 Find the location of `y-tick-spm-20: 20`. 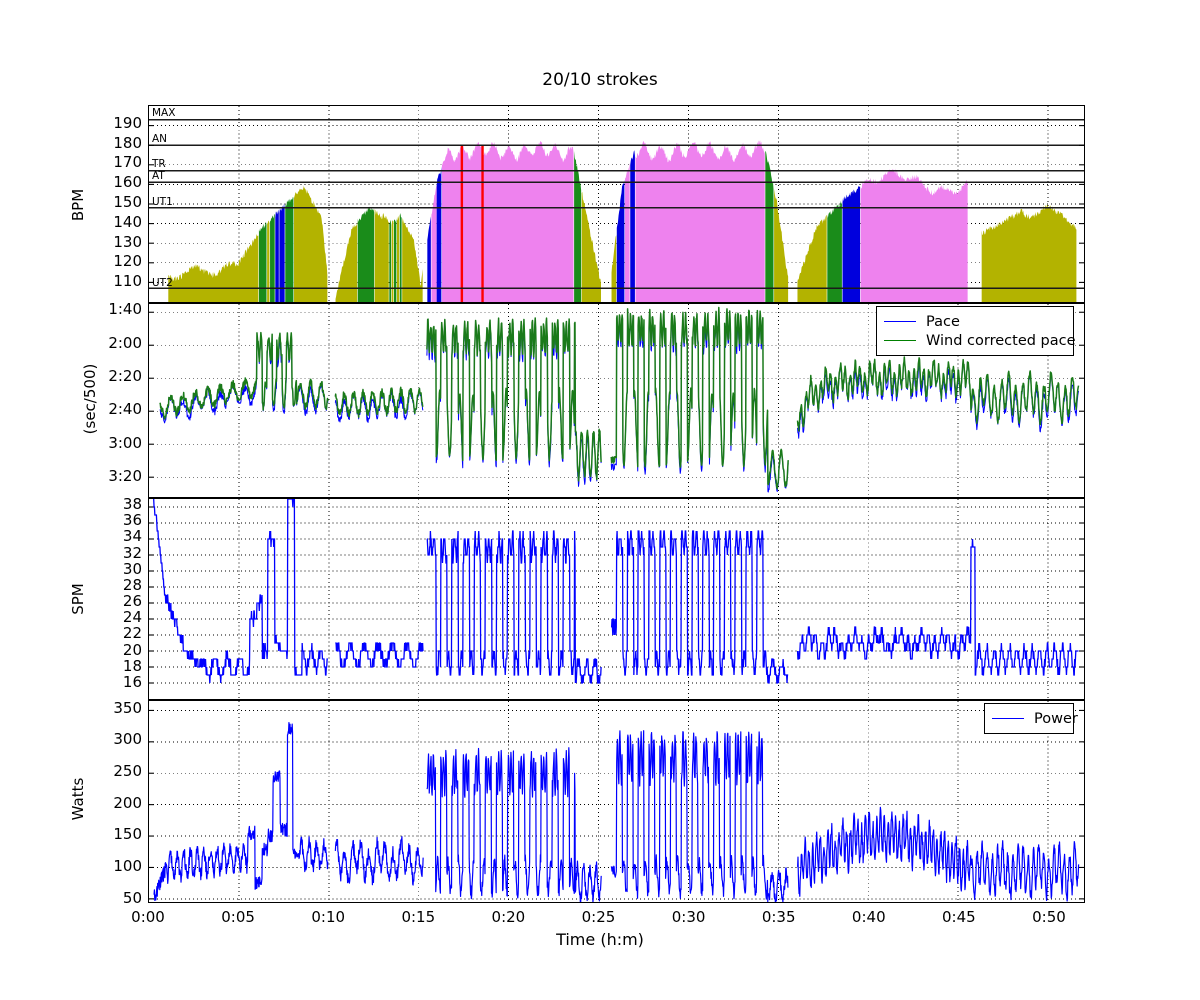

y-tick-spm-20: 20 is located at coordinates (132, 649).